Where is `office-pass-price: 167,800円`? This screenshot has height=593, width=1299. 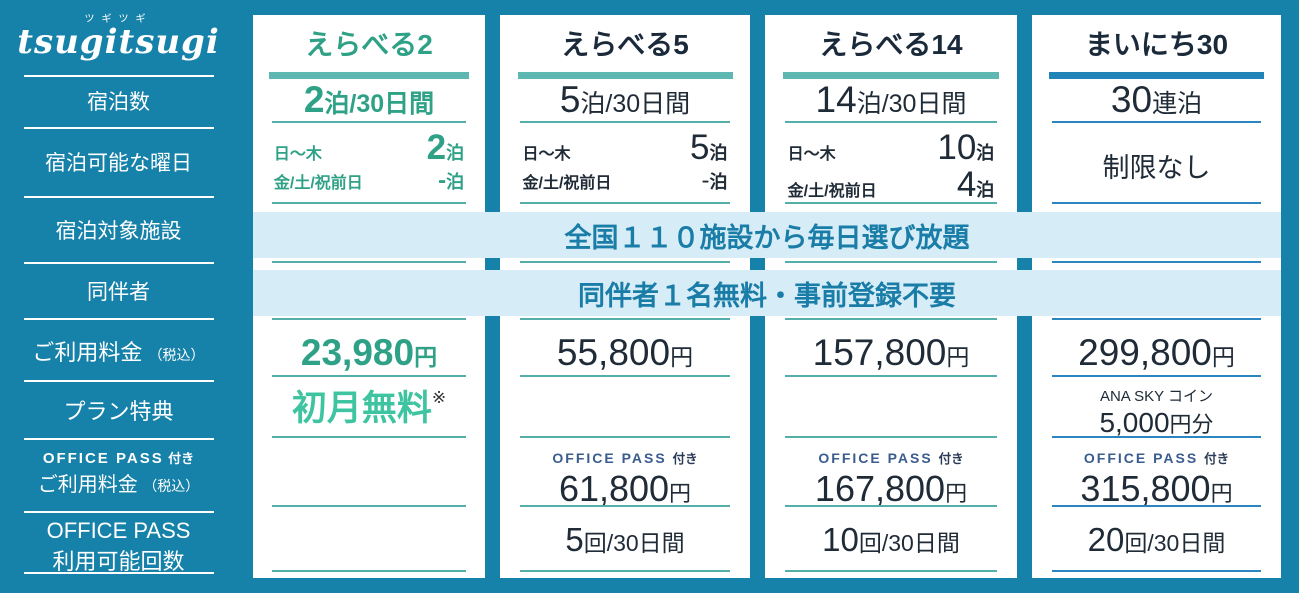
office-pass-price: 167,800円 is located at coordinates (891, 489).